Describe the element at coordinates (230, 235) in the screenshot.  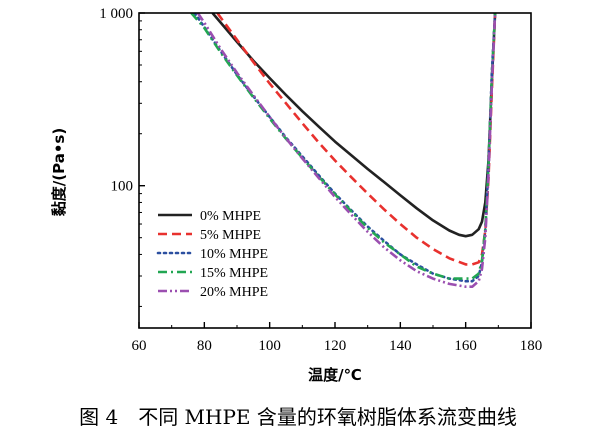
I see `legend-label: 5% MHPE` at that location.